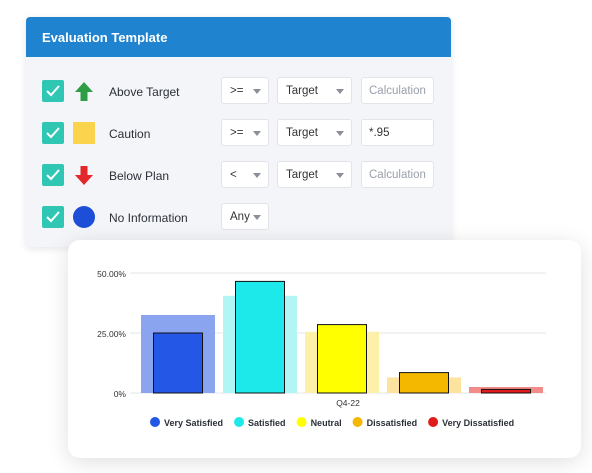 The width and height of the screenshot is (592, 473). What do you see at coordinates (144, 92) in the screenshot?
I see `rule-label: Above Target` at bounding box center [144, 92].